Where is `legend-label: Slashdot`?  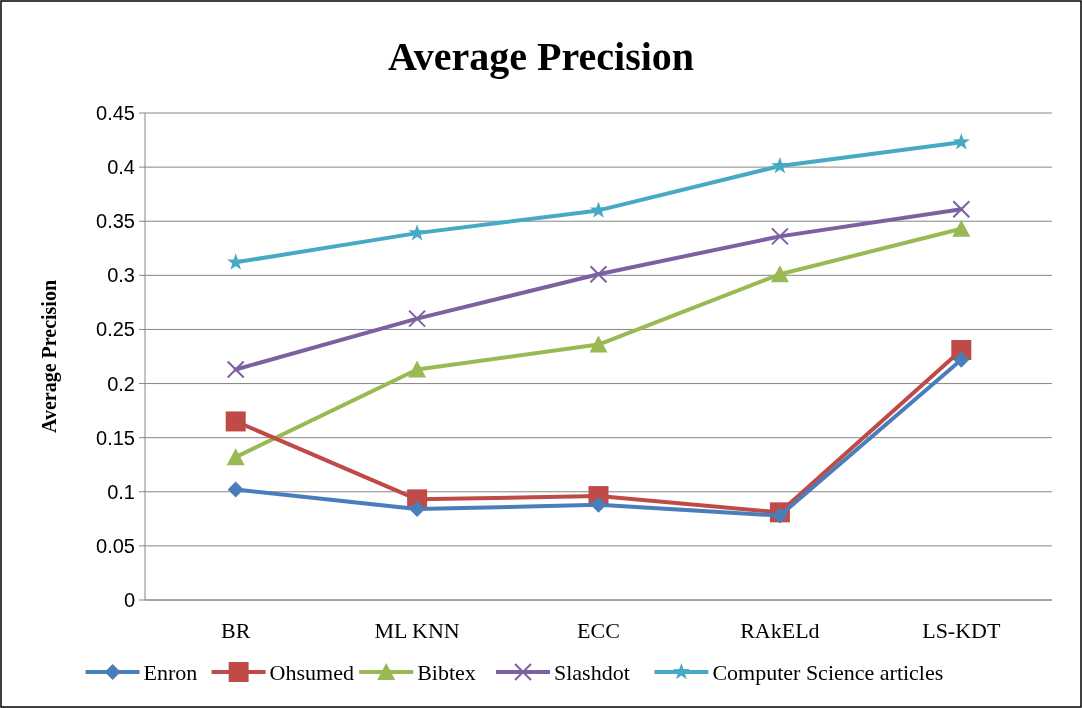 legend-label: Slashdot is located at coordinates (592, 672).